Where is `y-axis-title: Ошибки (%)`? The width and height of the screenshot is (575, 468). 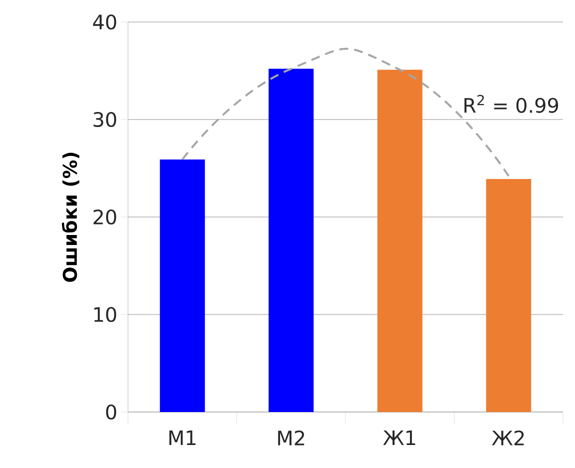
y-axis-title: Ошибки (%) is located at coordinates (71, 217).